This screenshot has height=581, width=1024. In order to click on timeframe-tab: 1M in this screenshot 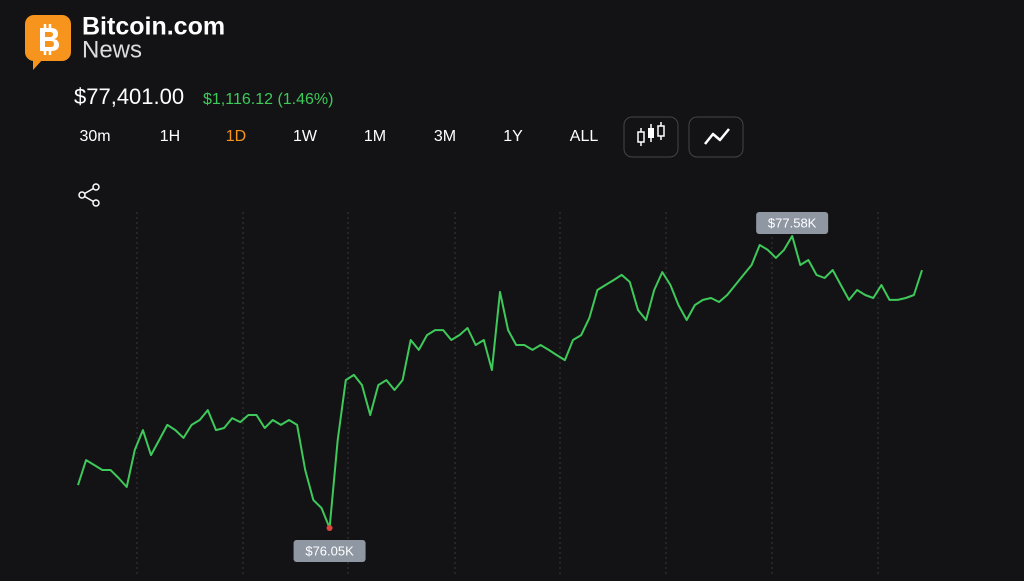, I will do `click(375, 136)`.